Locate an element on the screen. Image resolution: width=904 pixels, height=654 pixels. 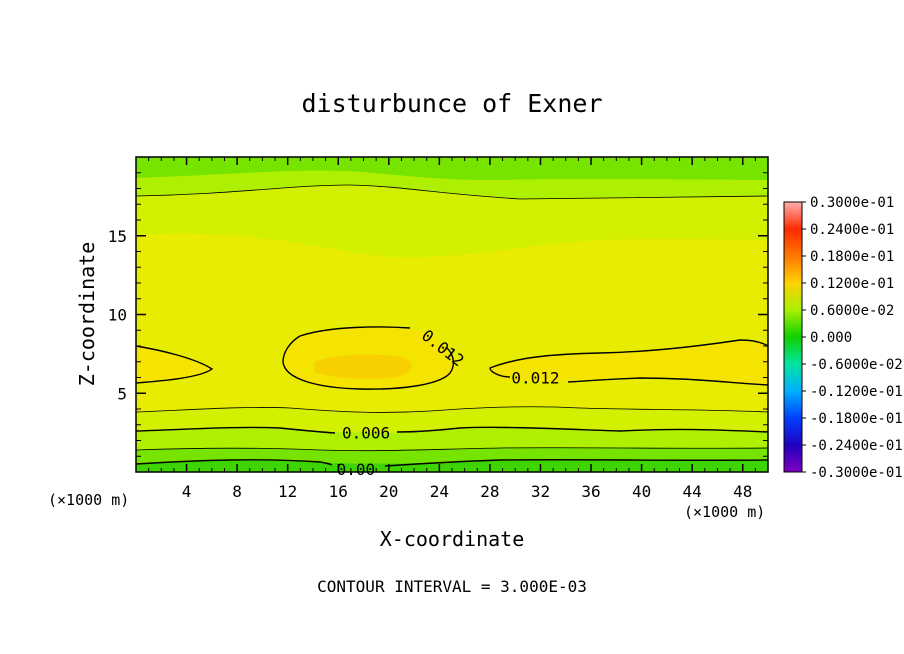
x-tick-label: 12 is located at coordinates (287, 491).